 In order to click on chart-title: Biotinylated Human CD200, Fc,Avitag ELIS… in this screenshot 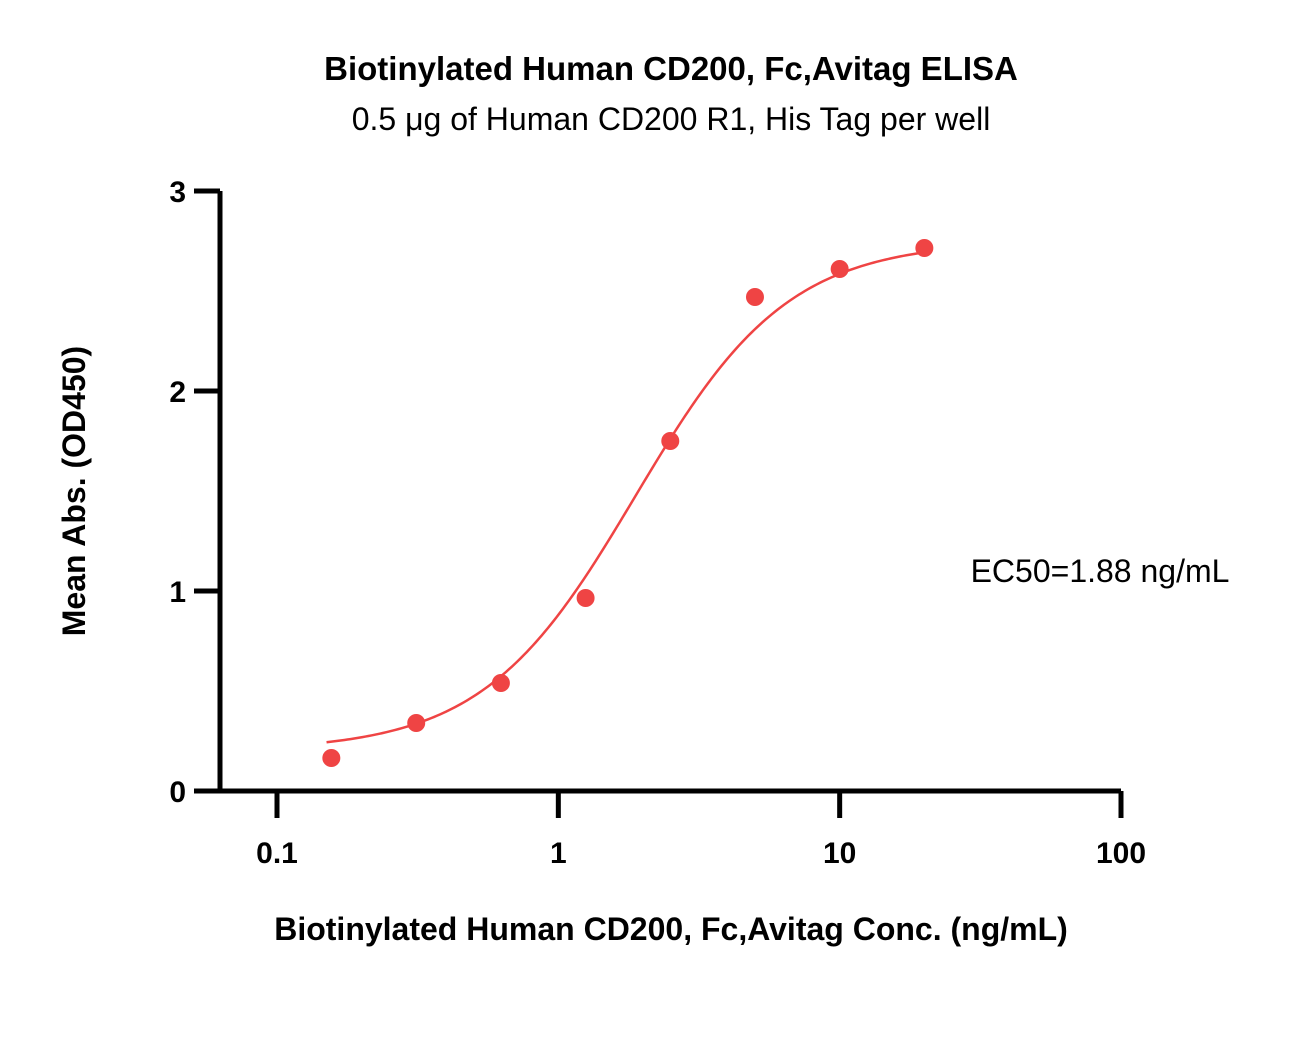, I will do `click(671, 68)`.